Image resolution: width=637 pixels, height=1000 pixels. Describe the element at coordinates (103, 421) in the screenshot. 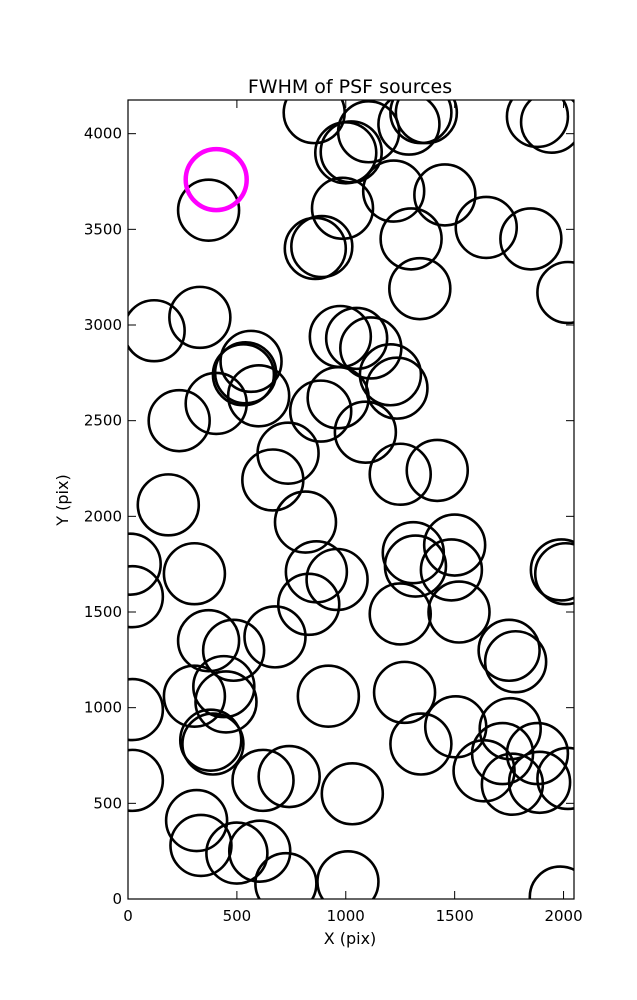

I see `y-tick-label: 2500` at that location.